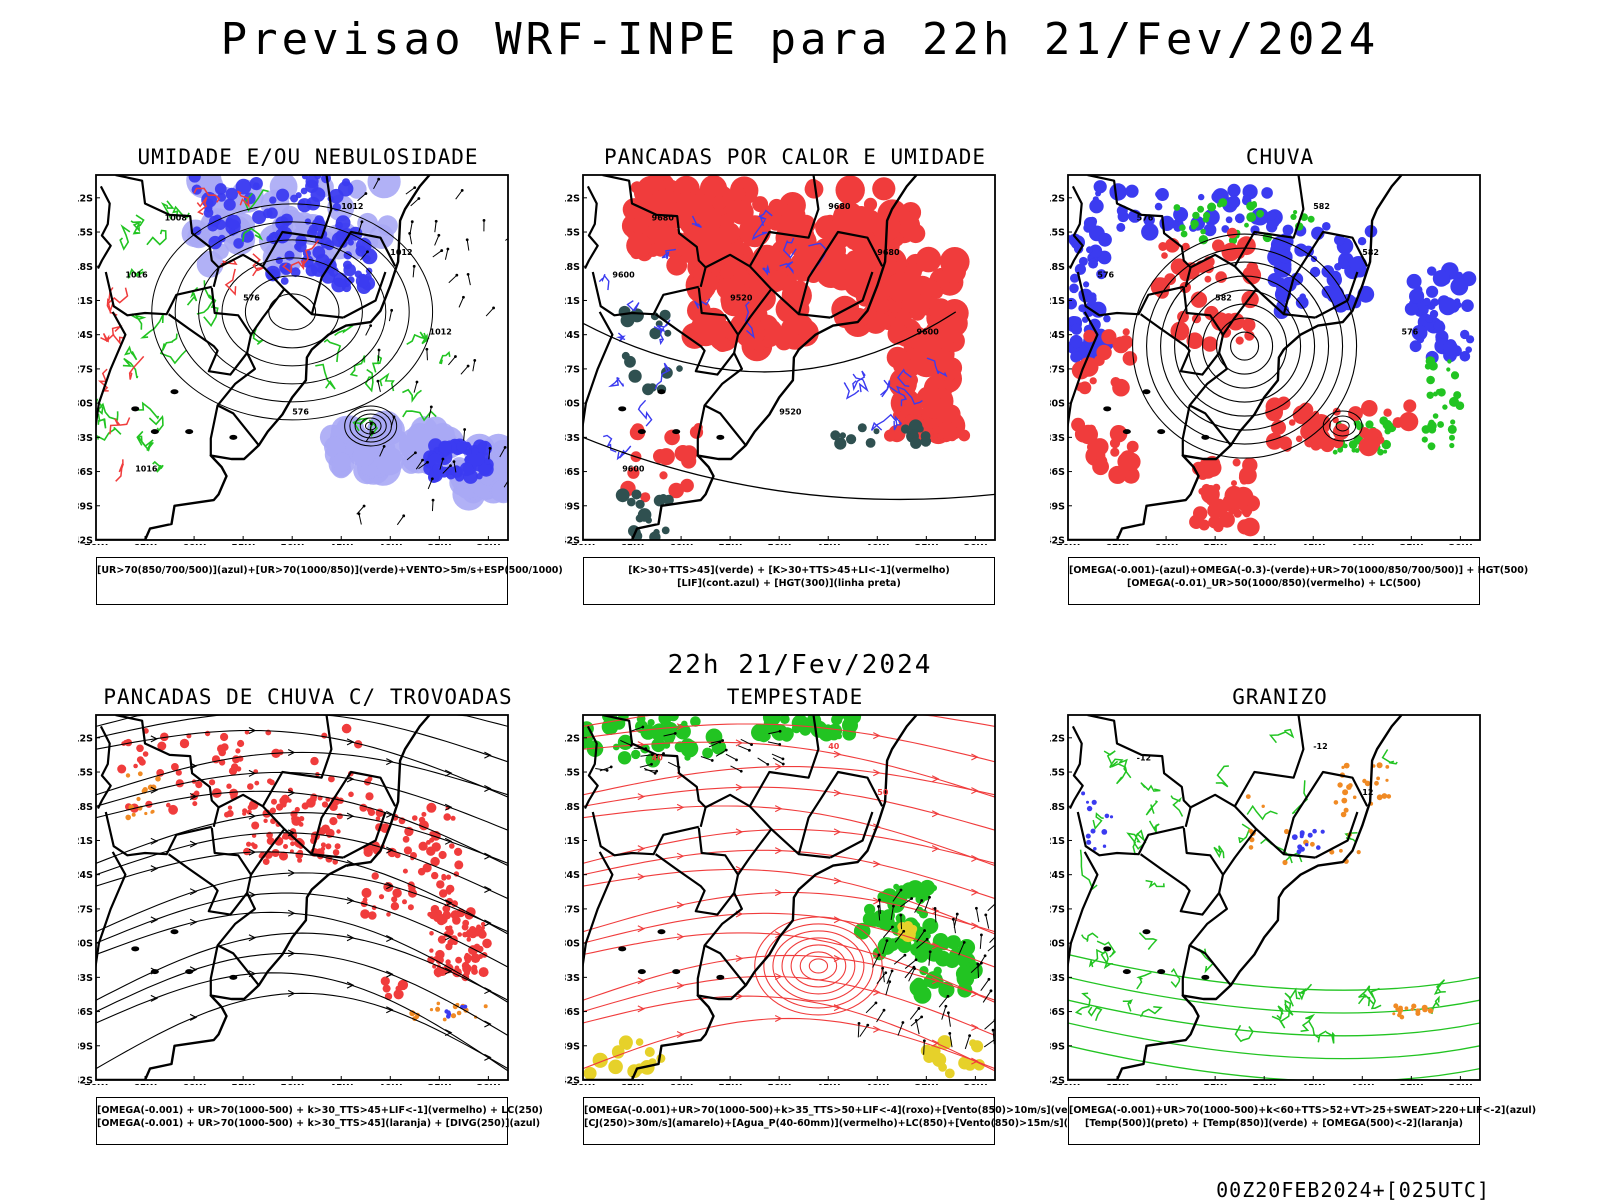 The image size is (1600, 1202). Describe the element at coordinates (251, 297) in the screenshot. I see `contour-label: 576` at that location.